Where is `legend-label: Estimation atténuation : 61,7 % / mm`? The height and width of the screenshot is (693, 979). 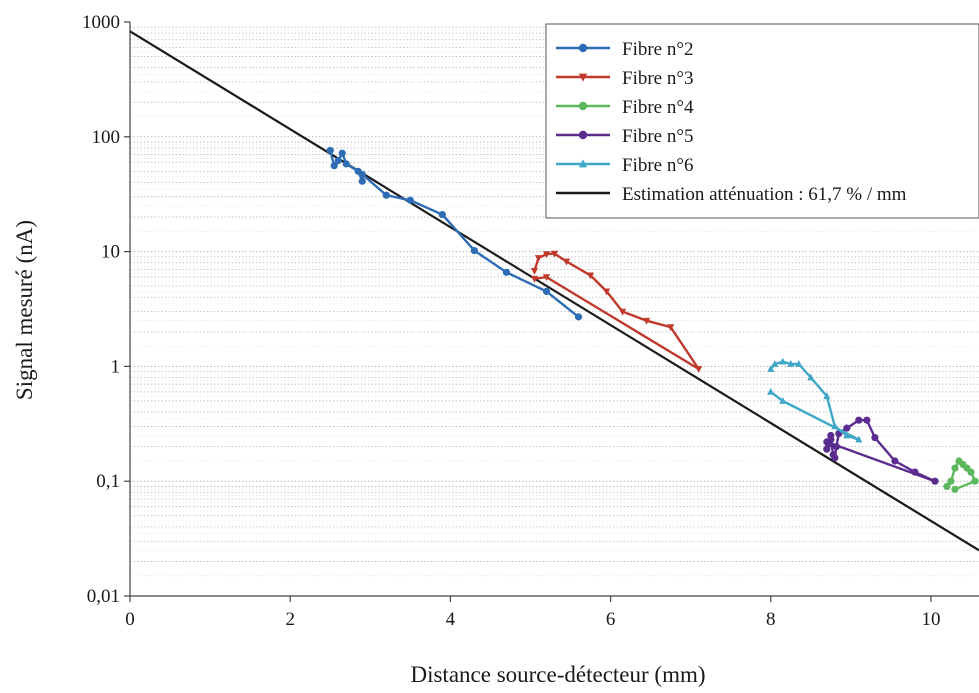
legend-label: Estimation atténuation : 61,7 % / mm is located at coordinates (764, 194).